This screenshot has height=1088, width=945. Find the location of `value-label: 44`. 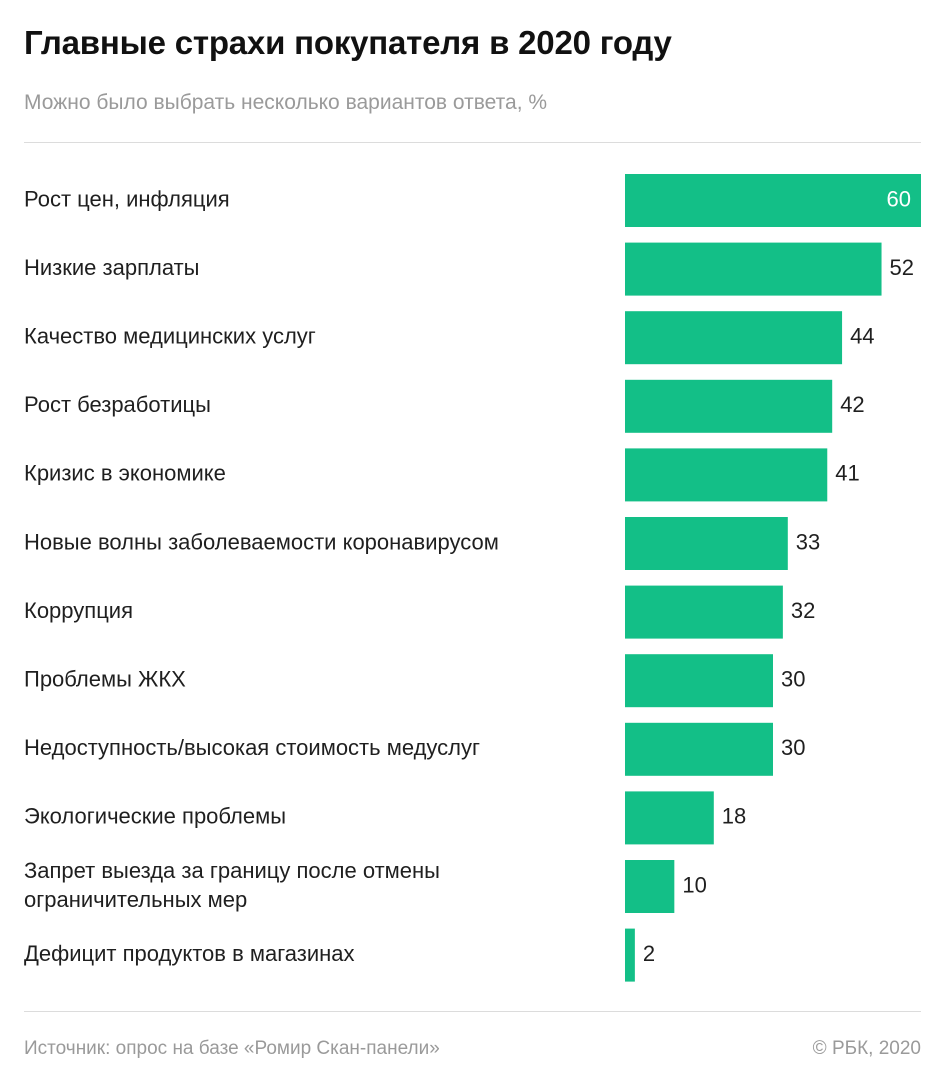

value-label: 44 is located at coordinates (862, 336).